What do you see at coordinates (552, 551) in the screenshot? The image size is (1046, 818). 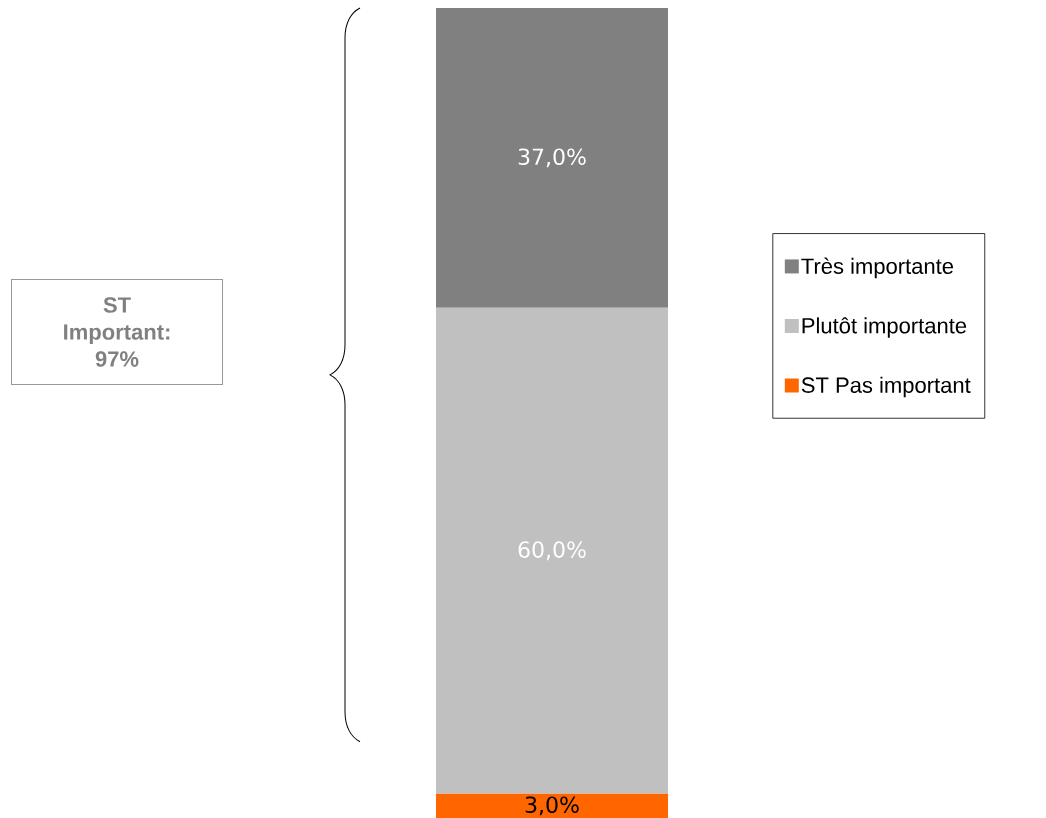 I see `data-label: 60,0%` at bounding box center [552, 551].